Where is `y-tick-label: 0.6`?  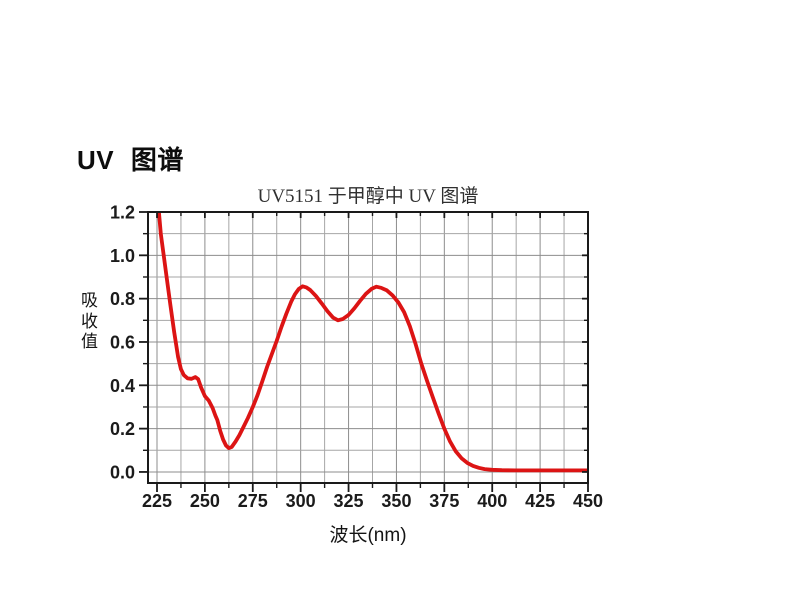
y-tick-label: 0.6 is located at coordinates (122, 342).